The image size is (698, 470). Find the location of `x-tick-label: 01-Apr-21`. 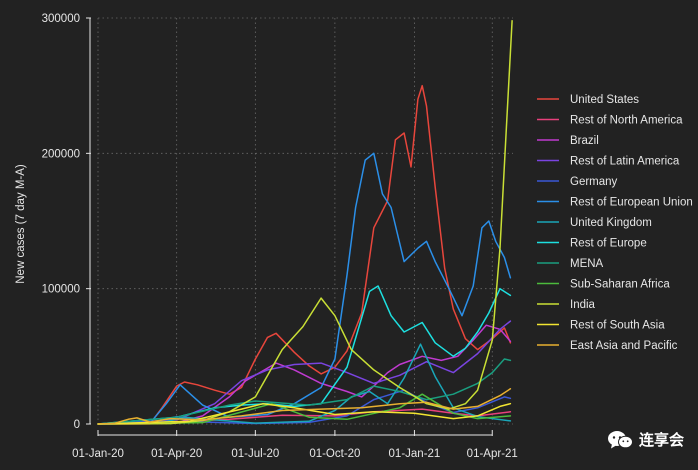

x-tick-label: 01-Apr-21 is located at coordinates (492, 454).